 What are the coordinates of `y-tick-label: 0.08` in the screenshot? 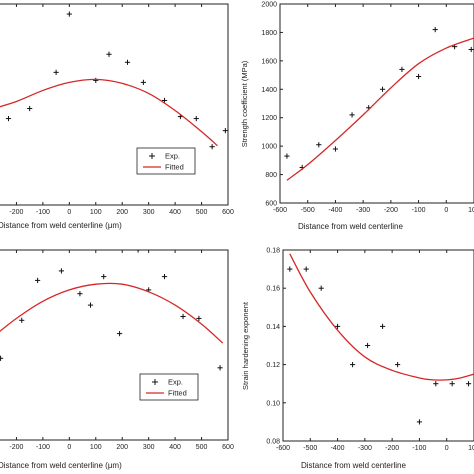 It's located at (273, 442).